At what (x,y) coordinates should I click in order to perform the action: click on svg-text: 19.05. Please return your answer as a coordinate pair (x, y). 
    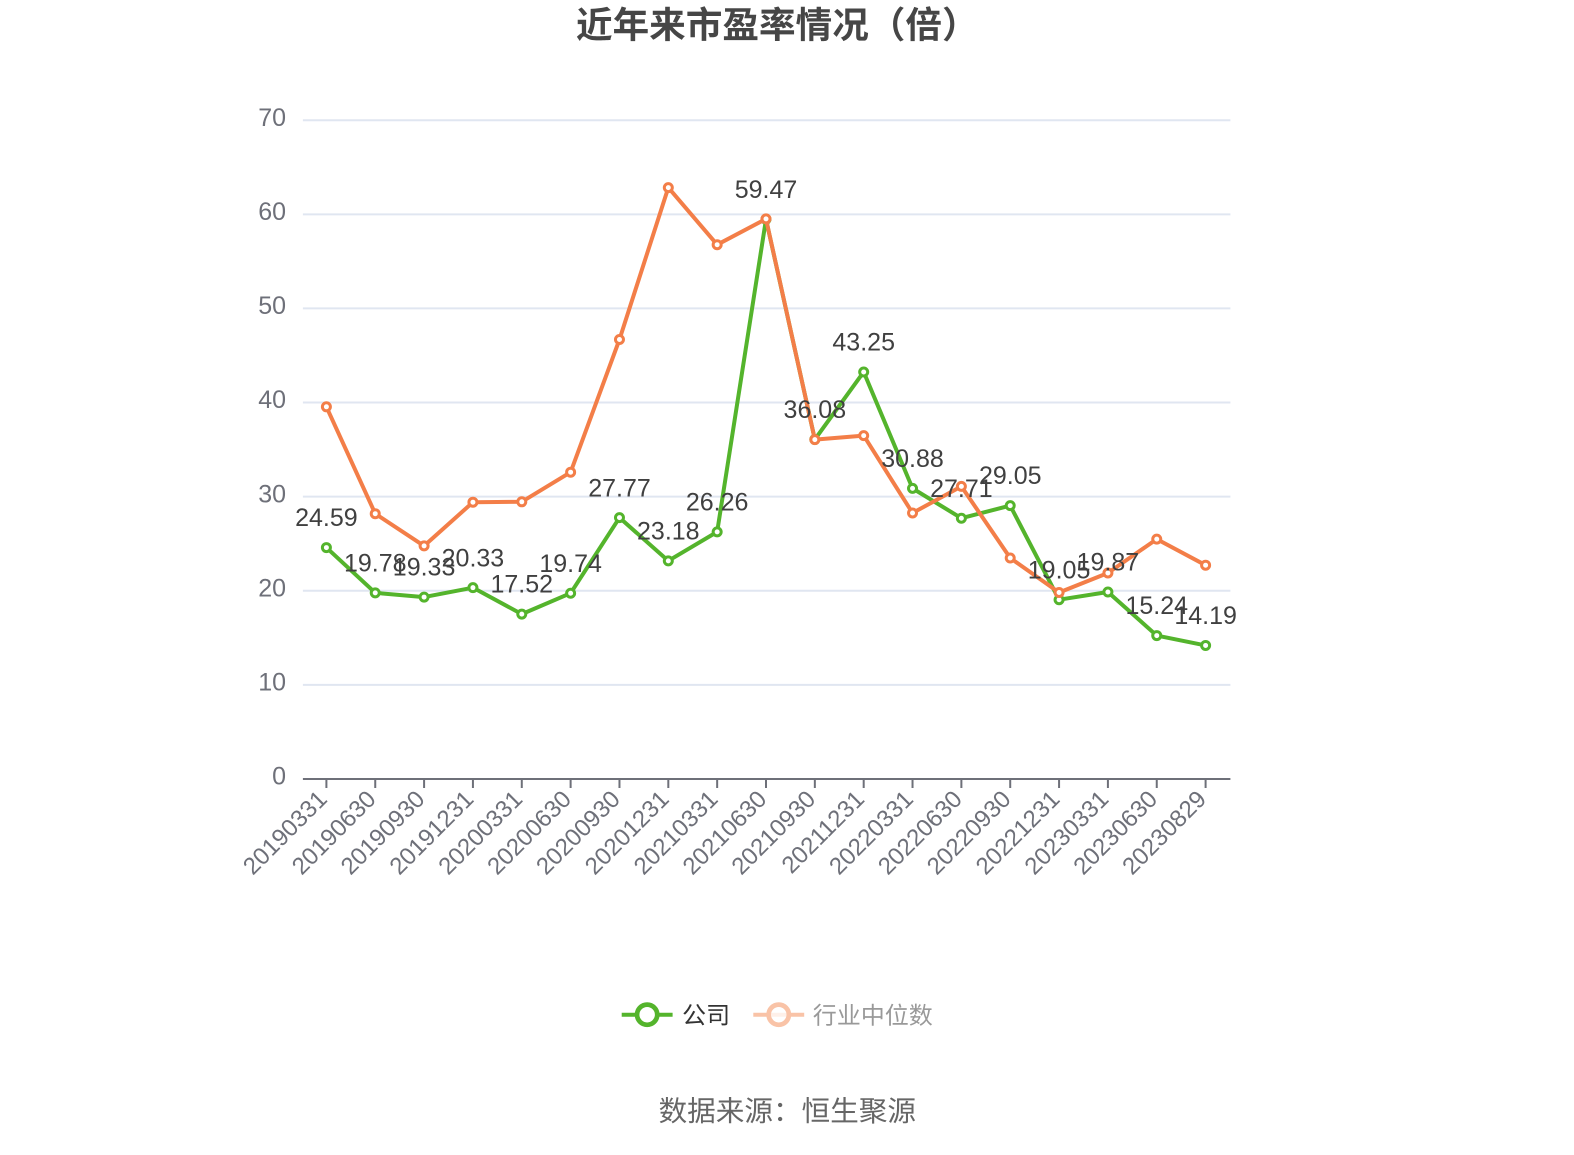
    Looking at the image, I should click on (1059, 570).